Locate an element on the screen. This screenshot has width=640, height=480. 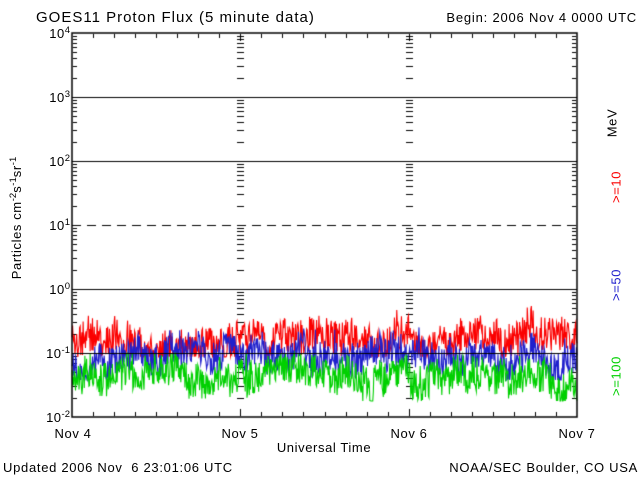
series-label-ge10: >=10 is located at coordinates (616, 187).